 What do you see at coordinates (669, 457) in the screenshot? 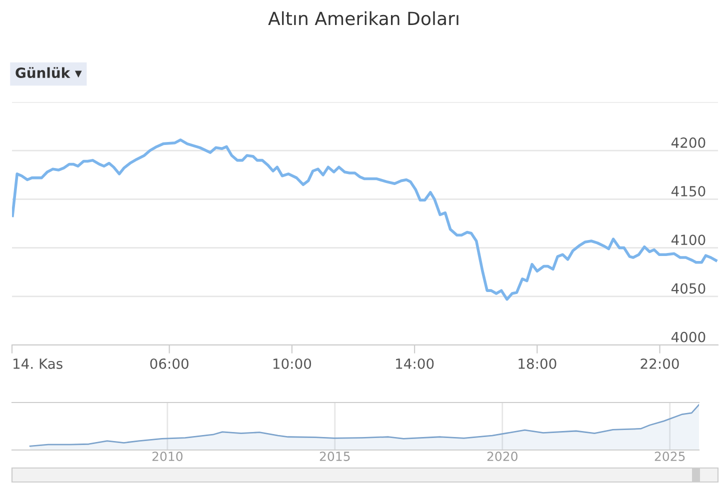
I see `x-tick-label: 2025` at bounding box center [669, 457].